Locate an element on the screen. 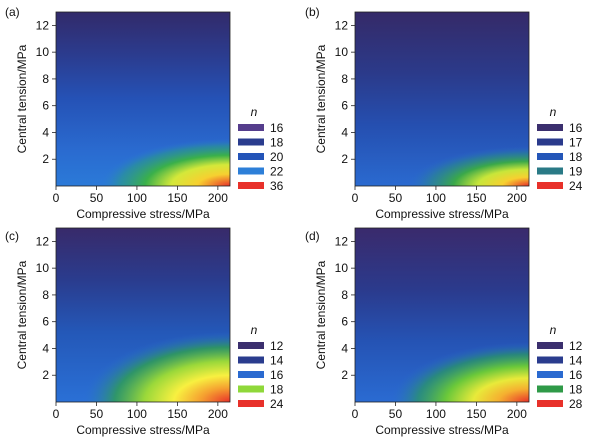  panel-label: (c) is located at coordinates (12, 236).